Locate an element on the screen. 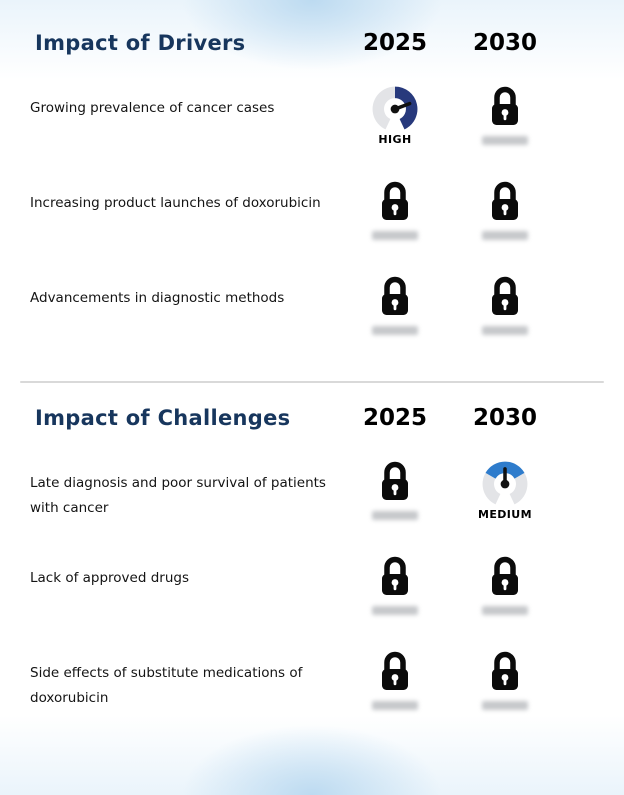 The image size is (624, 795). challenges-header: Impact of Challenges 2025 2030 is located at coordinates (312, 418).